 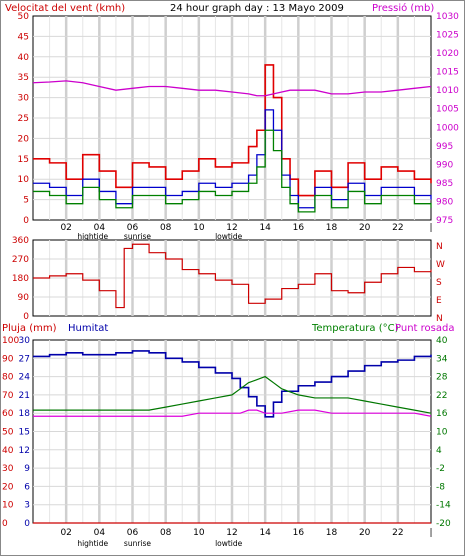 What do you see at coordinates (442, 433) in the screenshot?
I see `temperature-tick-label: 10` at bounding box center [442, 433].